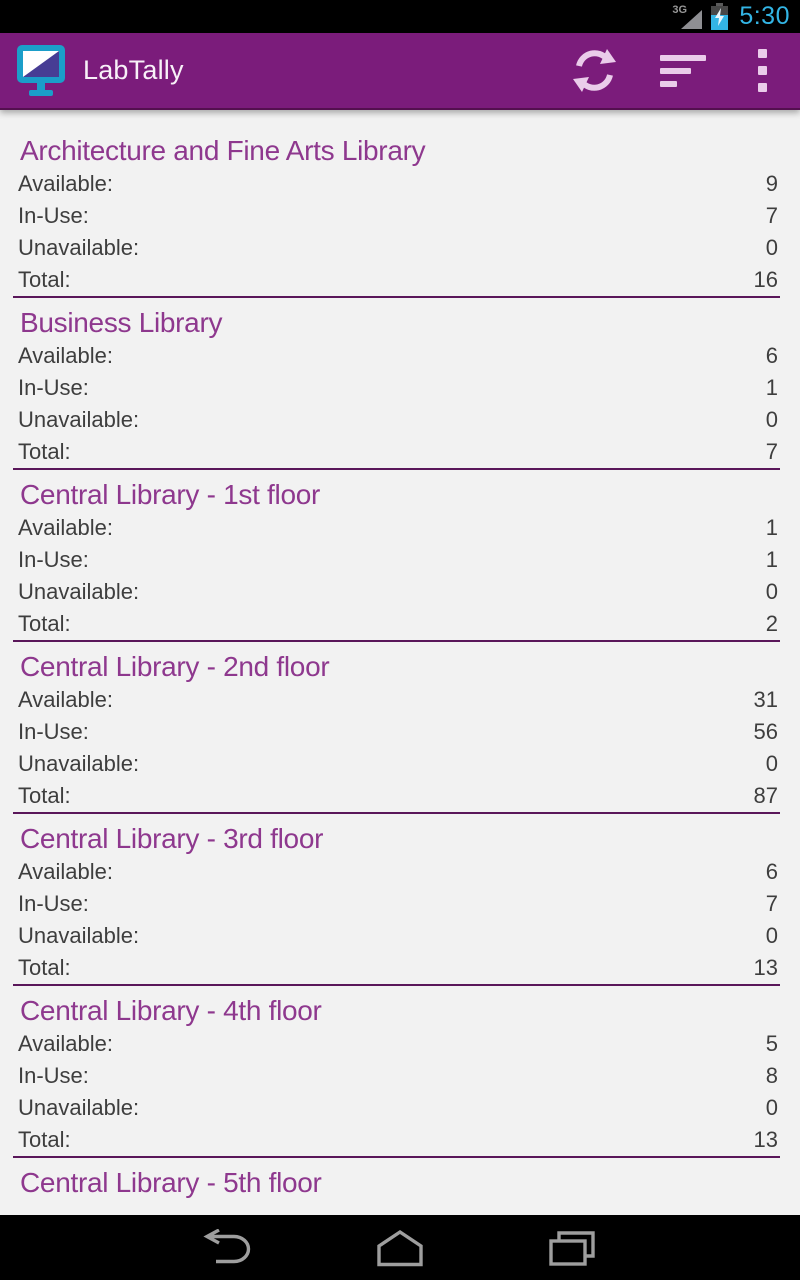 The width and height of the screenshot is (800, 1280). I want to click on action-bar: LabTally, so click(400, 71).